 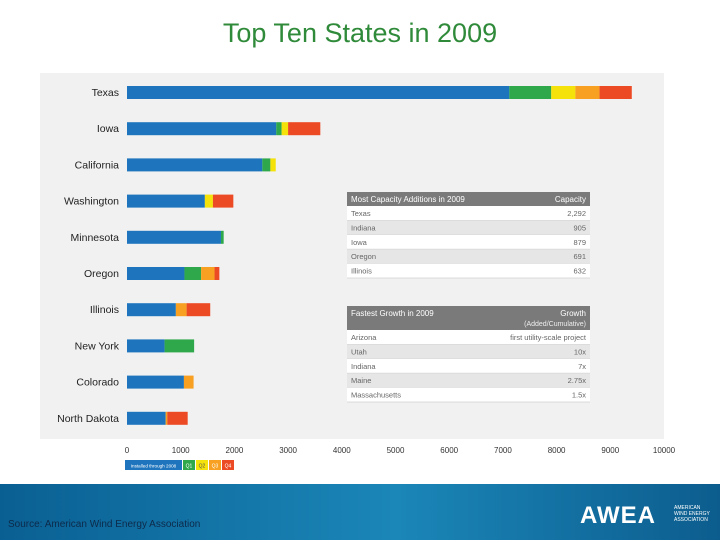 I want to click on legend-label: Q1, so click(x=189, y=467).